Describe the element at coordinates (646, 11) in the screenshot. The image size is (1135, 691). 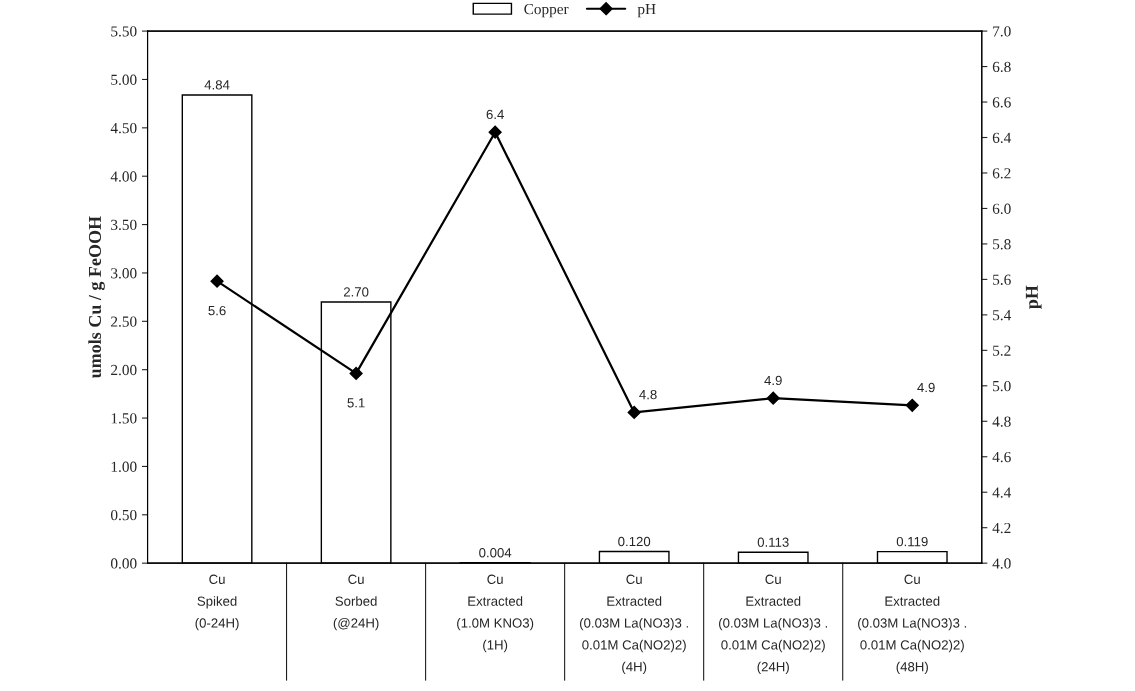
I see `legend-label: pH` at that location.